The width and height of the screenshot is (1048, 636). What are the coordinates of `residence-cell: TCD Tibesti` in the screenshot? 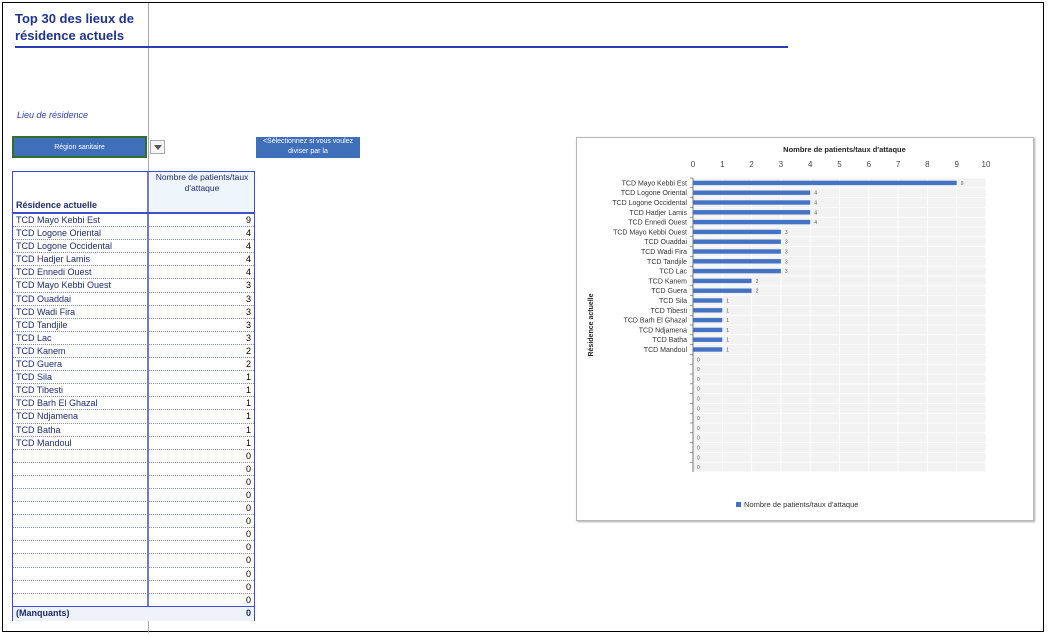 It's located at (40, 390).